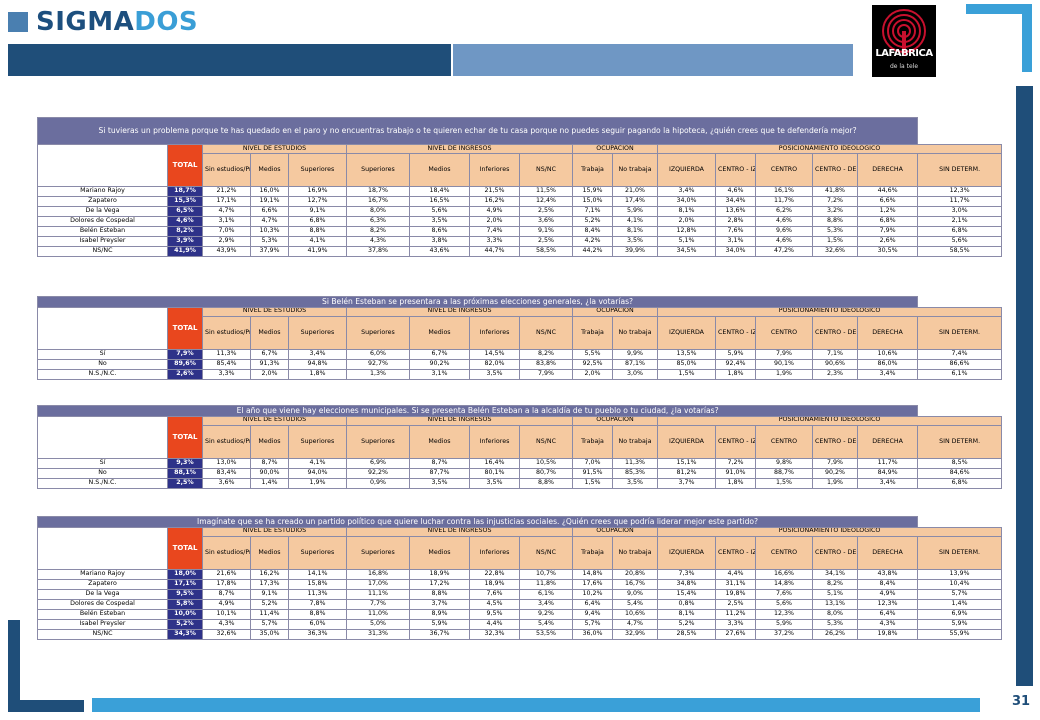 This screenshot has width=1040, height=720. What do you see at coordinates (269, 574) in the screenshot?
I see `cell-value: 16,2%` at bounding box center [269, 574].